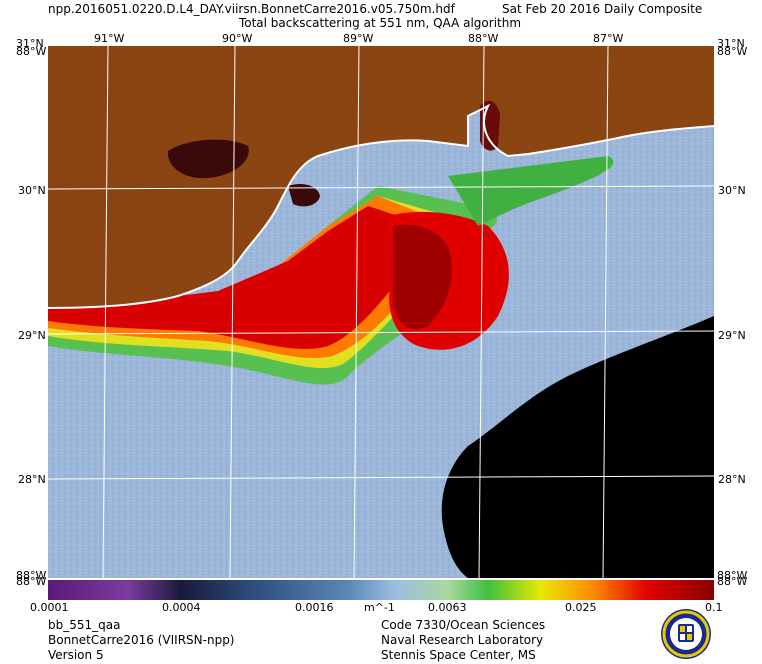  I want to click on footer-dataset: BonnetCarre2016 (VIIRSN-npp), so click(141, 640).